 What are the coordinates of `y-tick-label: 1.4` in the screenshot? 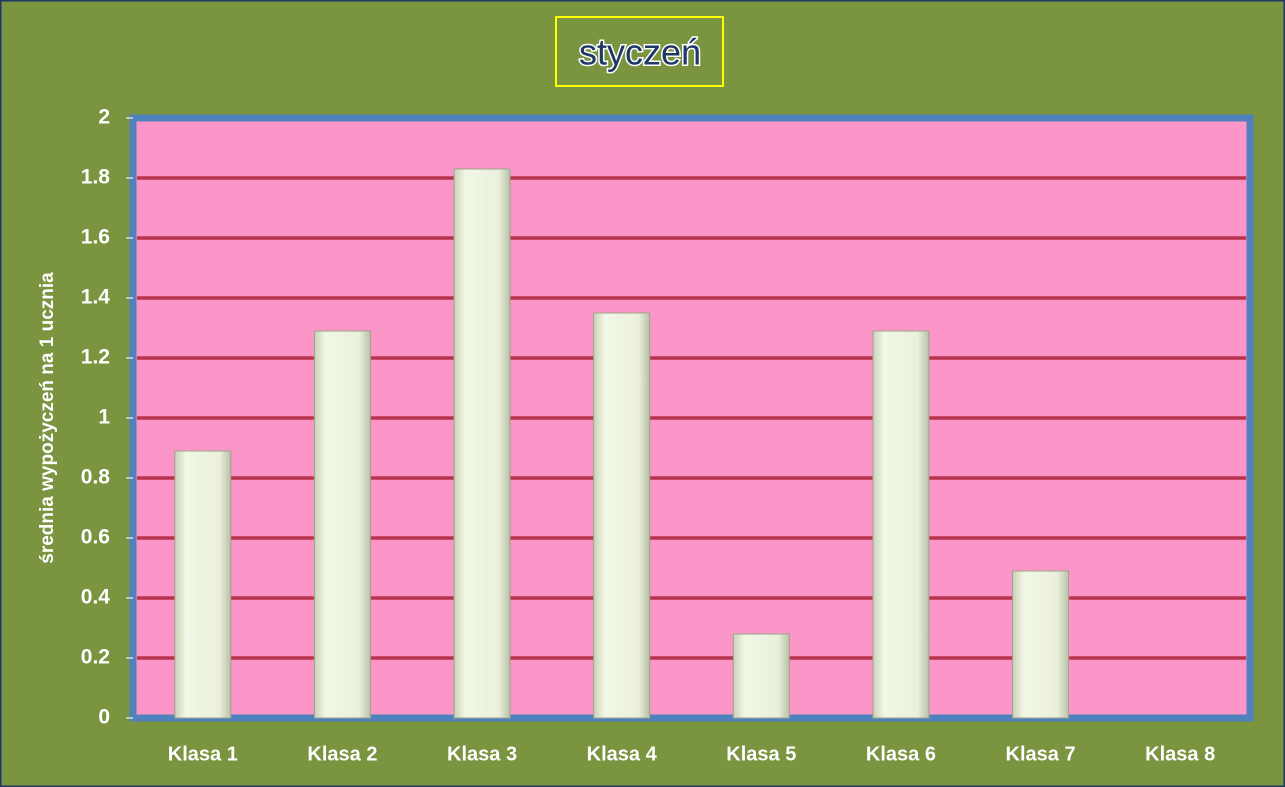 It's located at (96, 297).